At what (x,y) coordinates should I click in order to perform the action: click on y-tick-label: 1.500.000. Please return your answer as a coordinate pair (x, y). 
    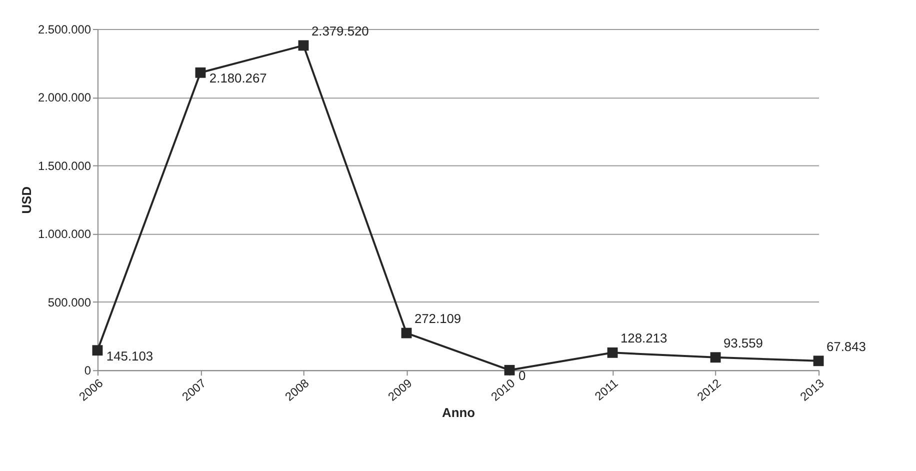
    Looking at the image, I should click on (65, 165).